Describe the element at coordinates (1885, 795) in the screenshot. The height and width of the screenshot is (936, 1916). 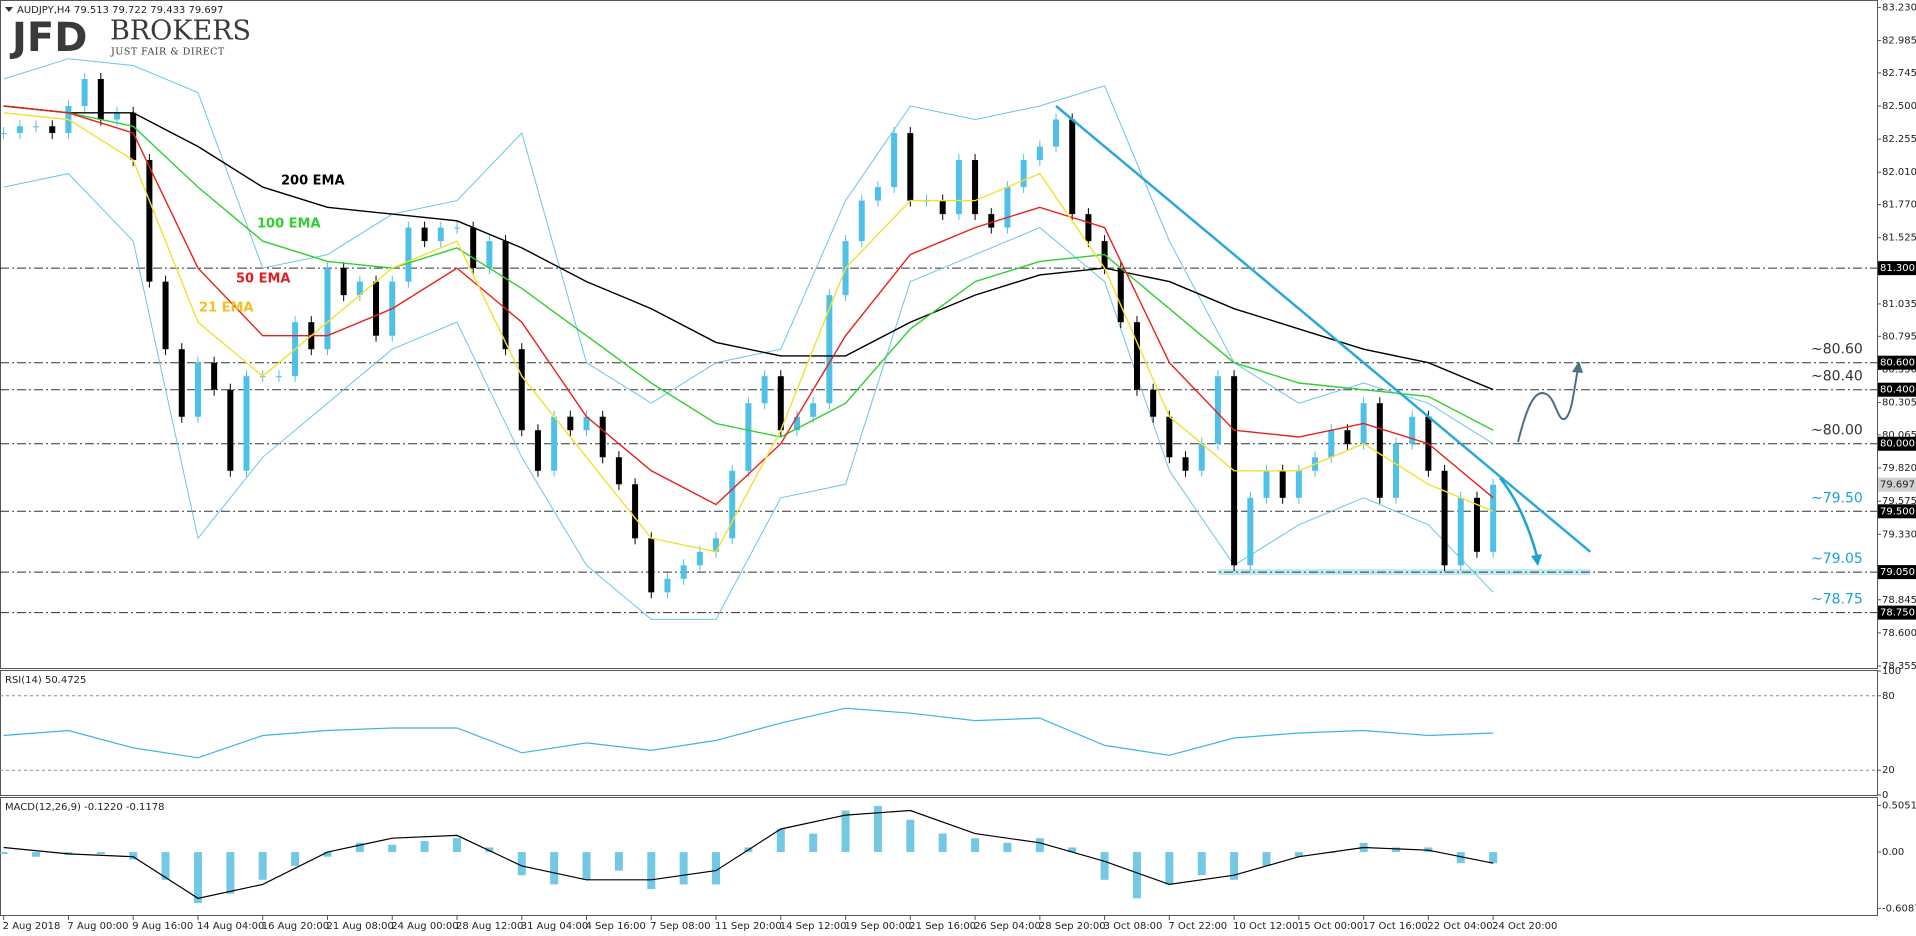
I see `y-tick-label: 0` at that location.